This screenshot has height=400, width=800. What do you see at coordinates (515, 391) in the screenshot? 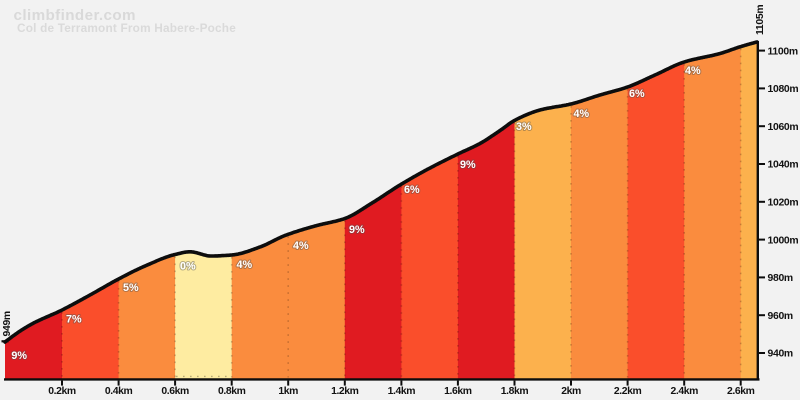
I see `svg-text: 1.8km` at bounding box center [515, 391].